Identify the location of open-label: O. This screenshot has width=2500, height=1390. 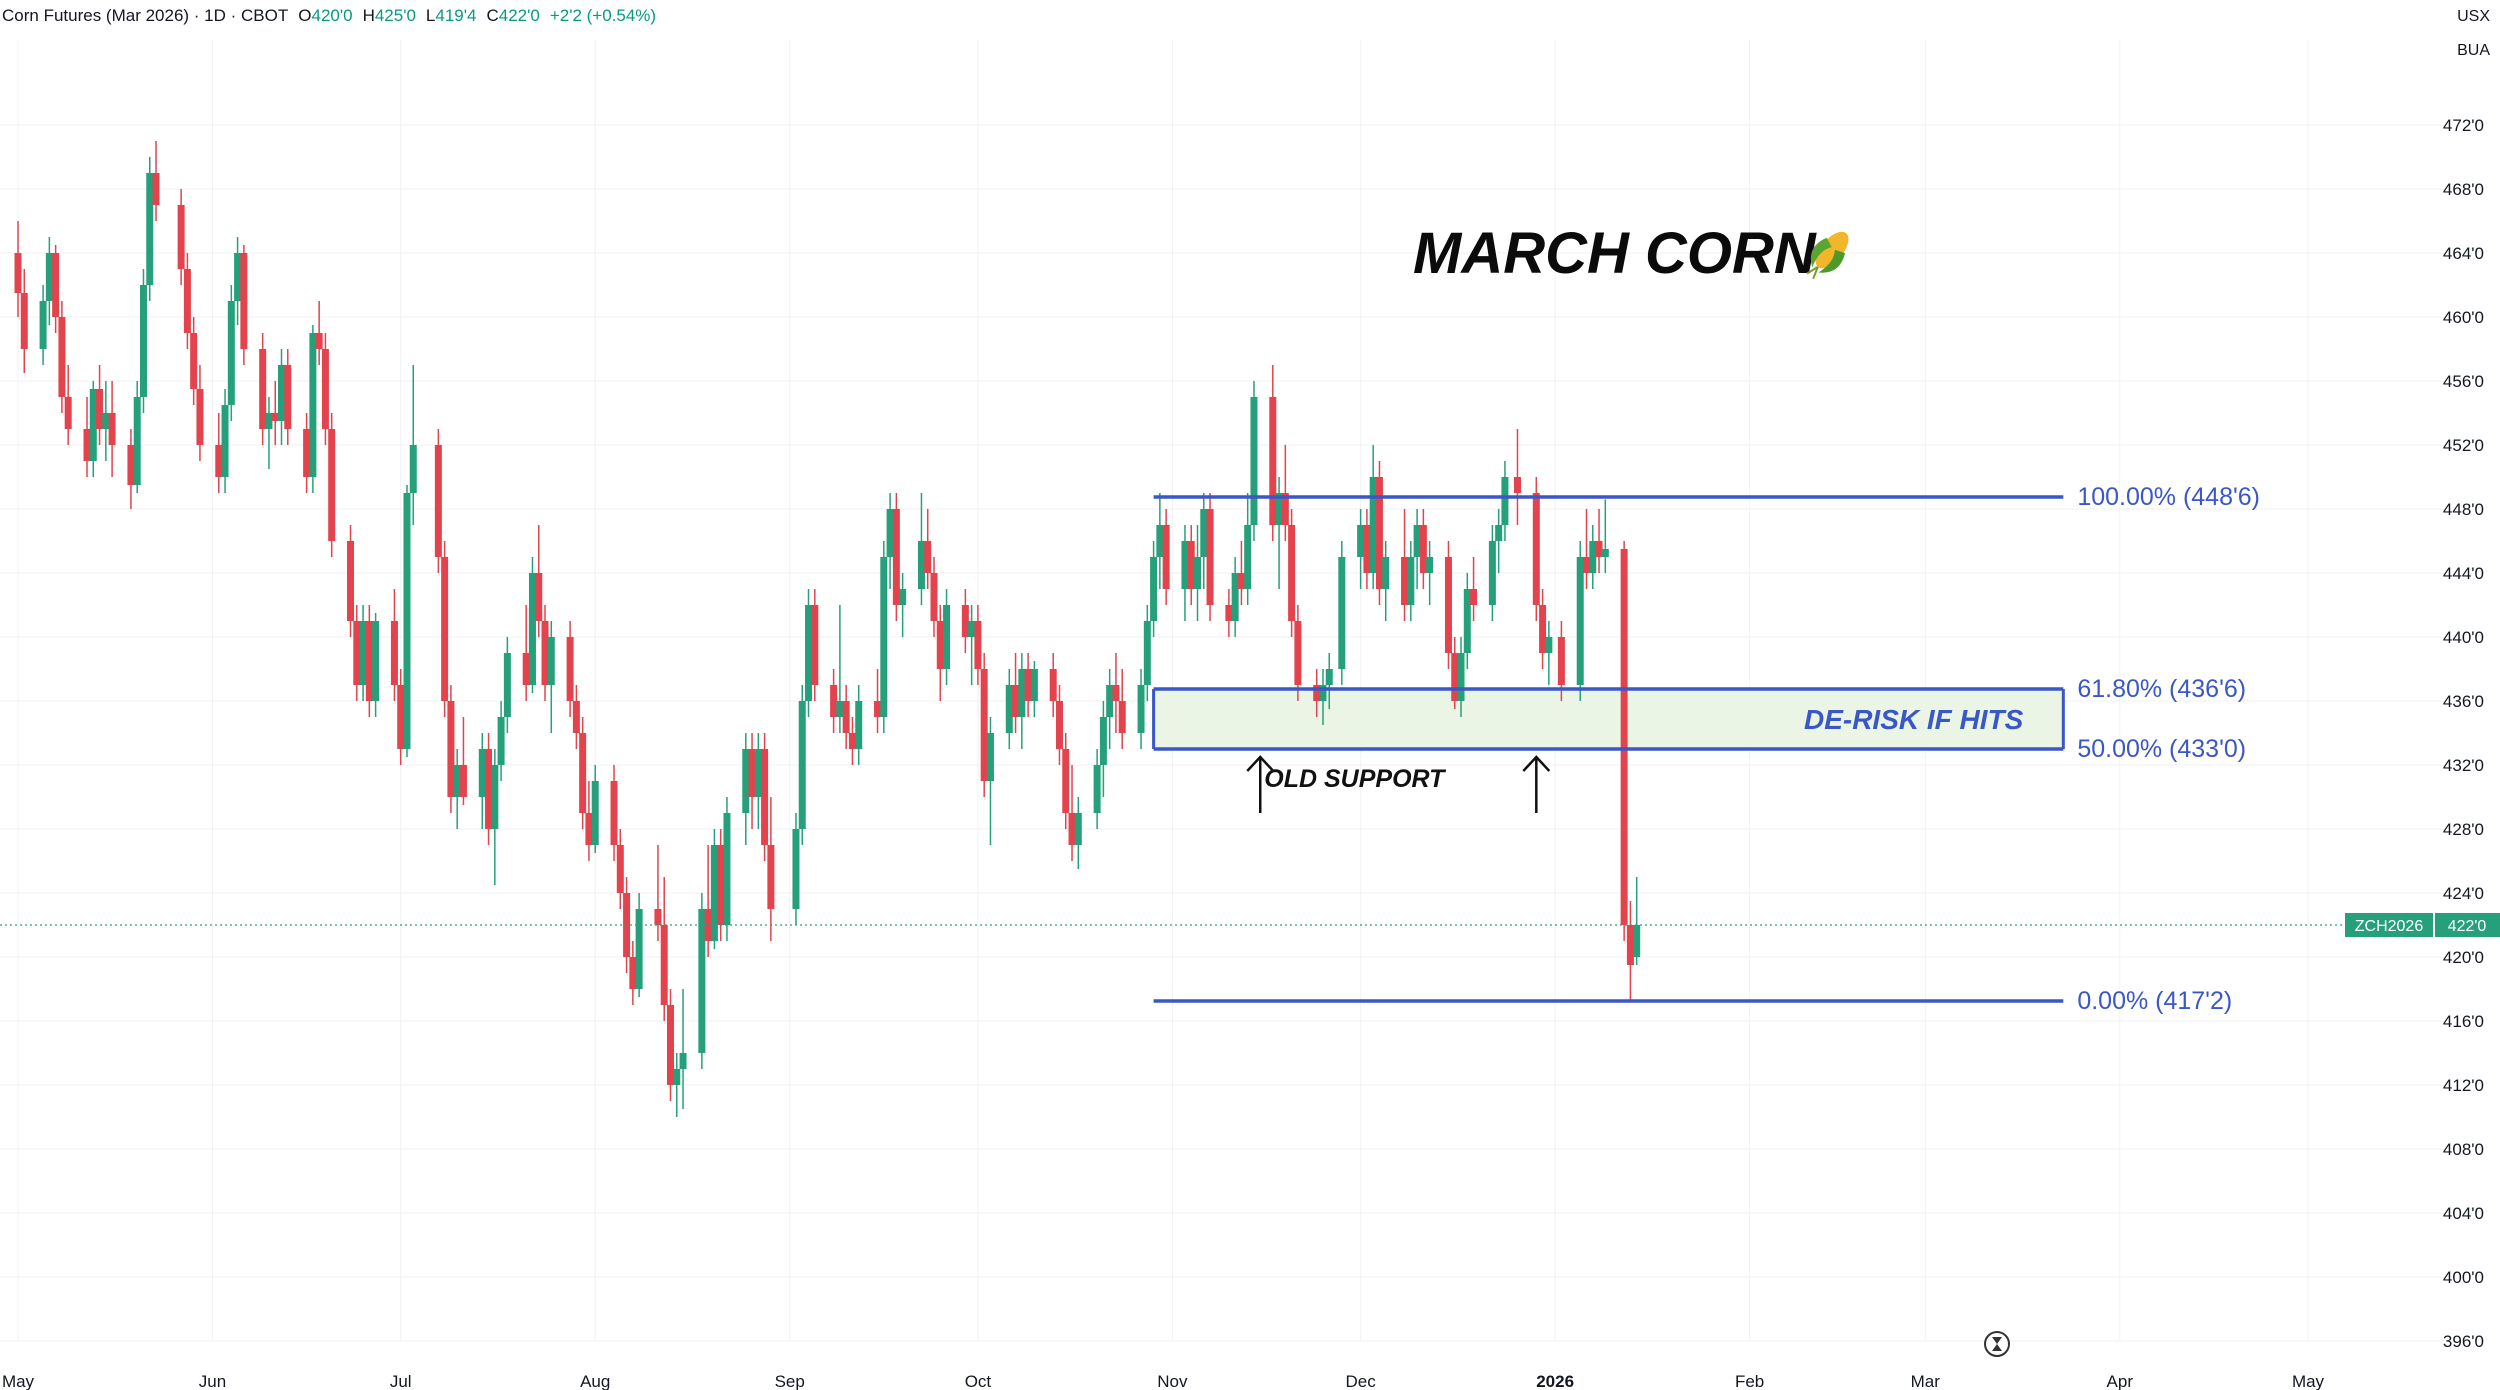
(305, 15).